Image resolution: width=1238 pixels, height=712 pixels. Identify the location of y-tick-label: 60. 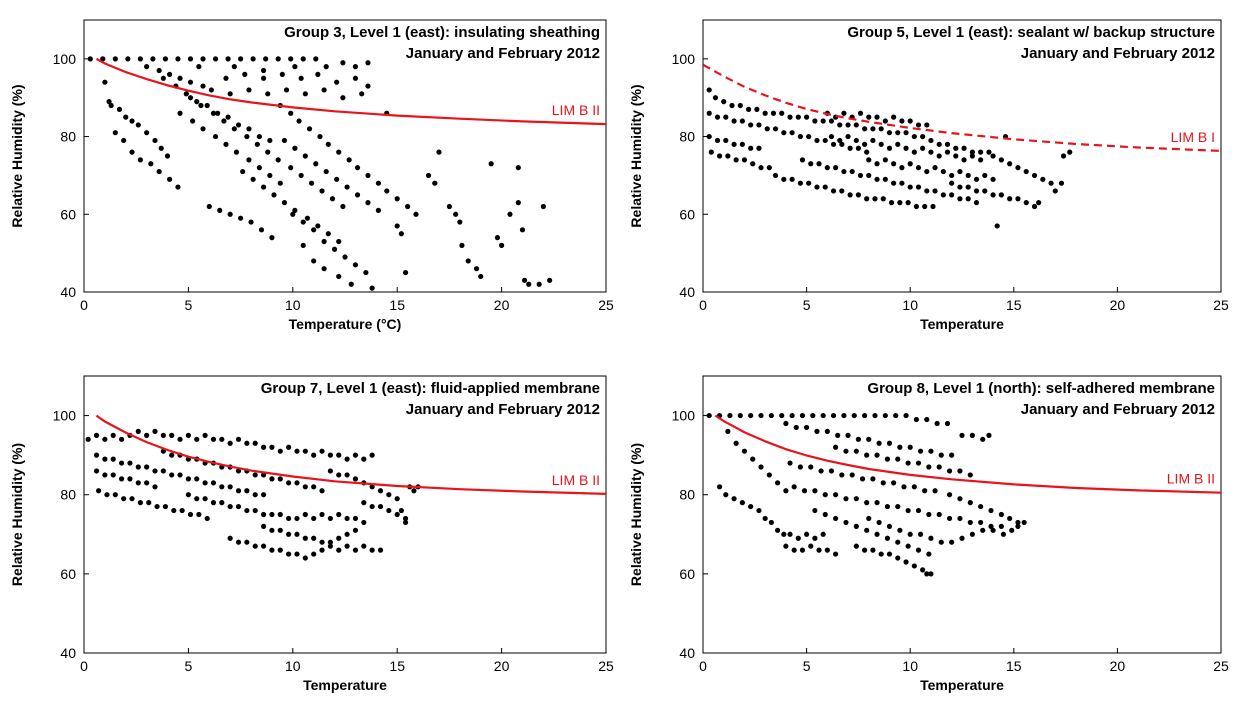
(68, 574).